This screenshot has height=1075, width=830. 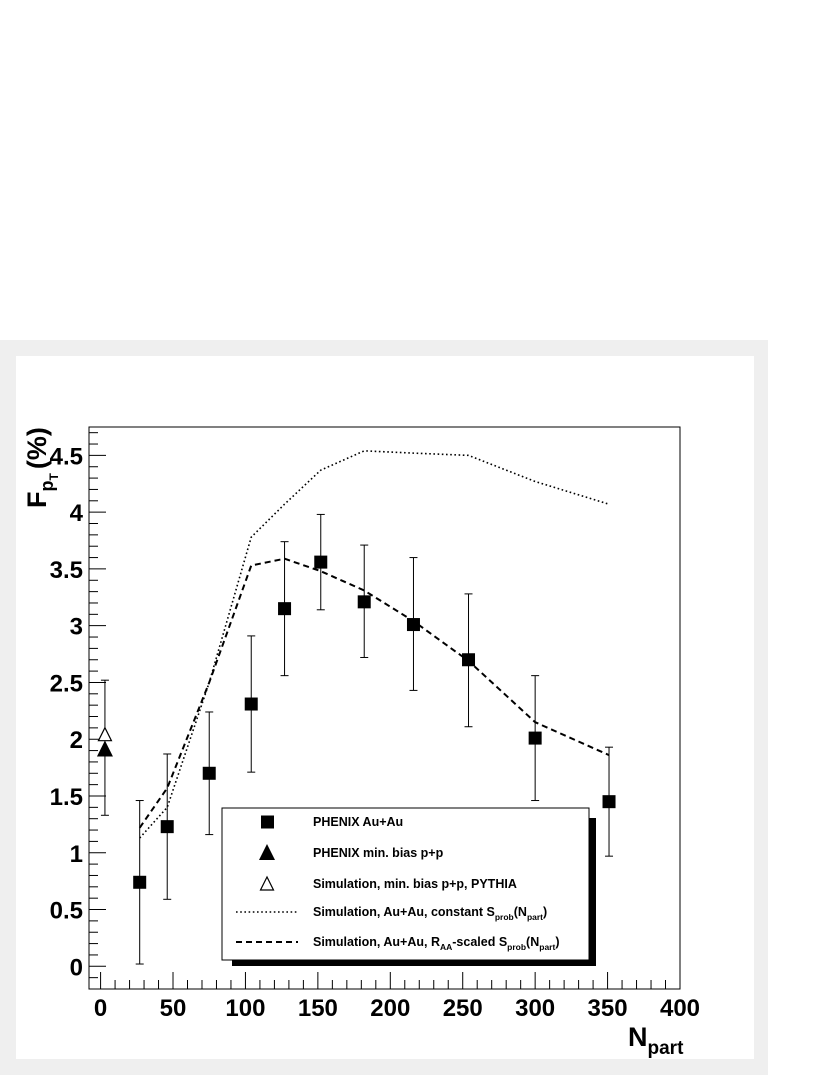 What do you see at coordinates (374, 693) in the screenshot?
I see `raa-scaled-sprob-curve` at bounding box center [374, 693].